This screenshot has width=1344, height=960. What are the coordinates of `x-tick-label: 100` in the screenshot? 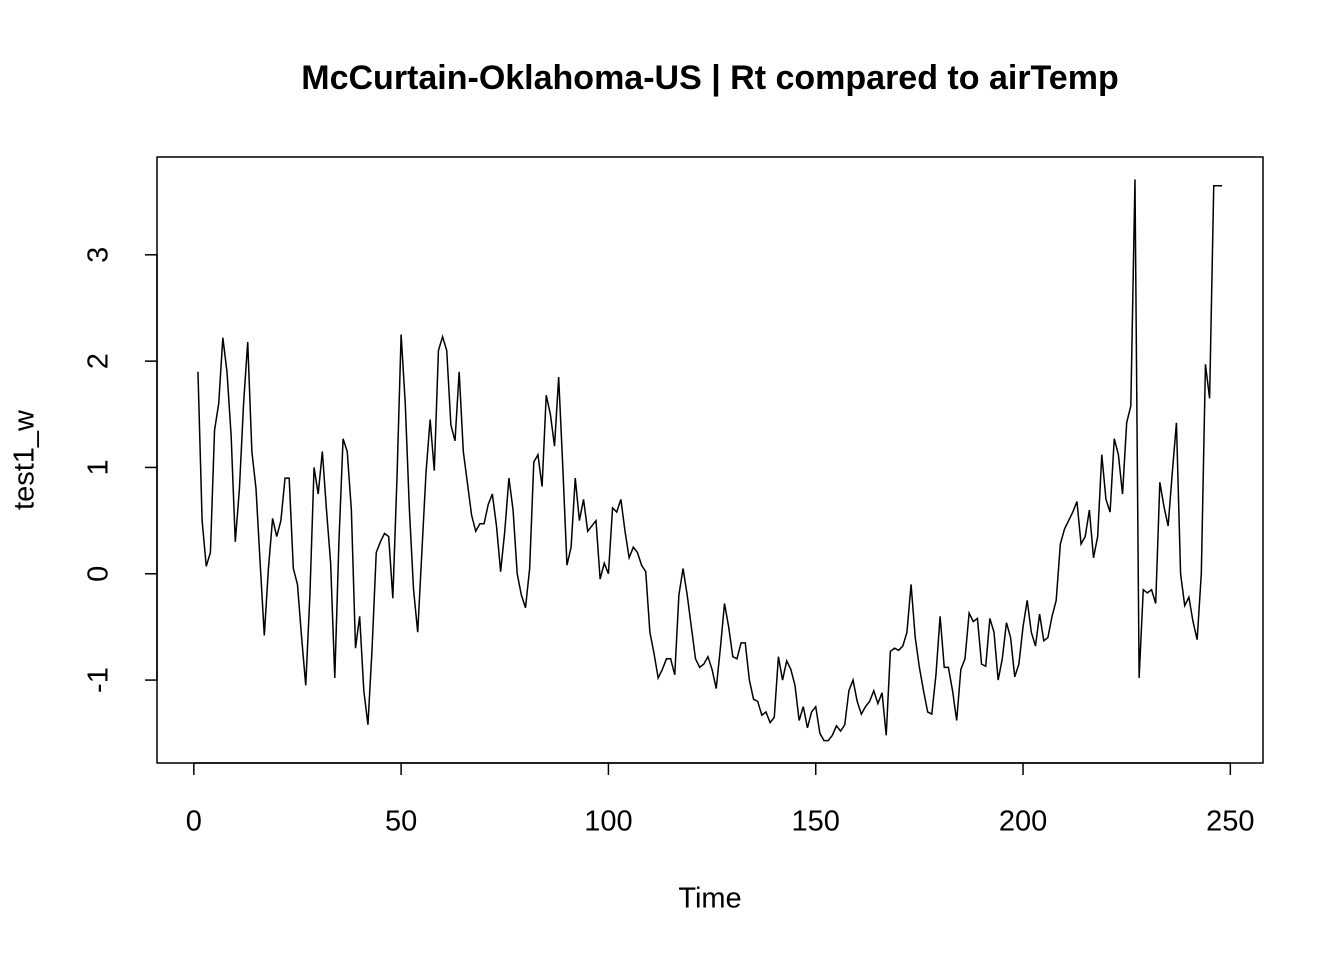 It's located at (608, 822).